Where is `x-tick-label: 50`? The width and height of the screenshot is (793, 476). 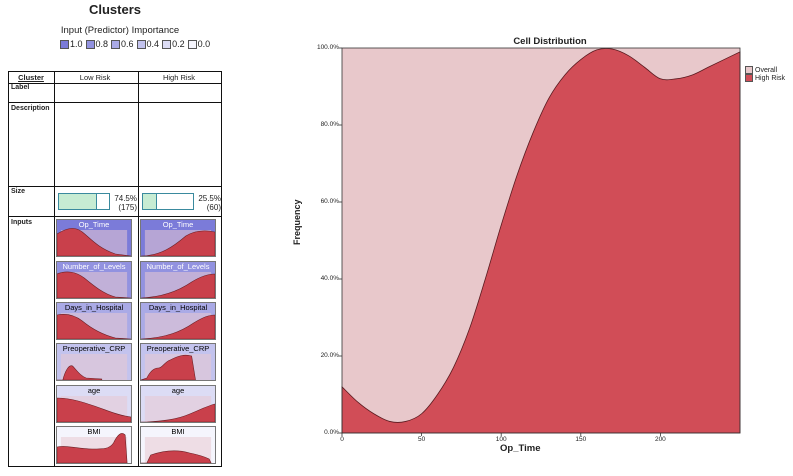 x-tick-label: 50 is located at coordinates (421, 439).